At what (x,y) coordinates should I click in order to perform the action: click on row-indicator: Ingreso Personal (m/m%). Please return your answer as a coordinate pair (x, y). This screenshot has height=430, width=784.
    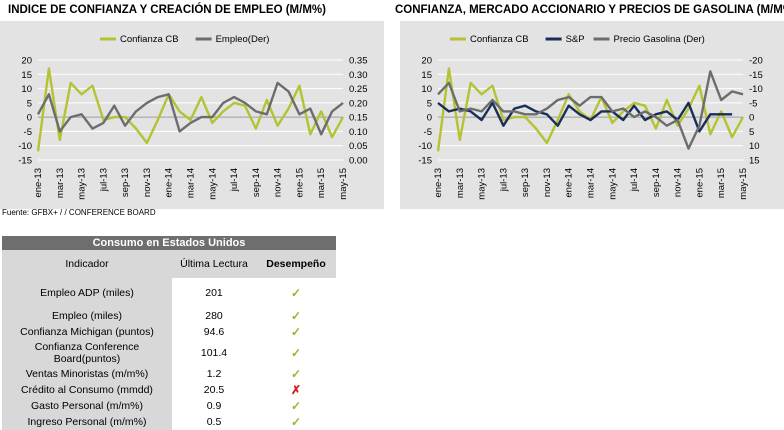
    Looking at the image, I should click on (87, 422).